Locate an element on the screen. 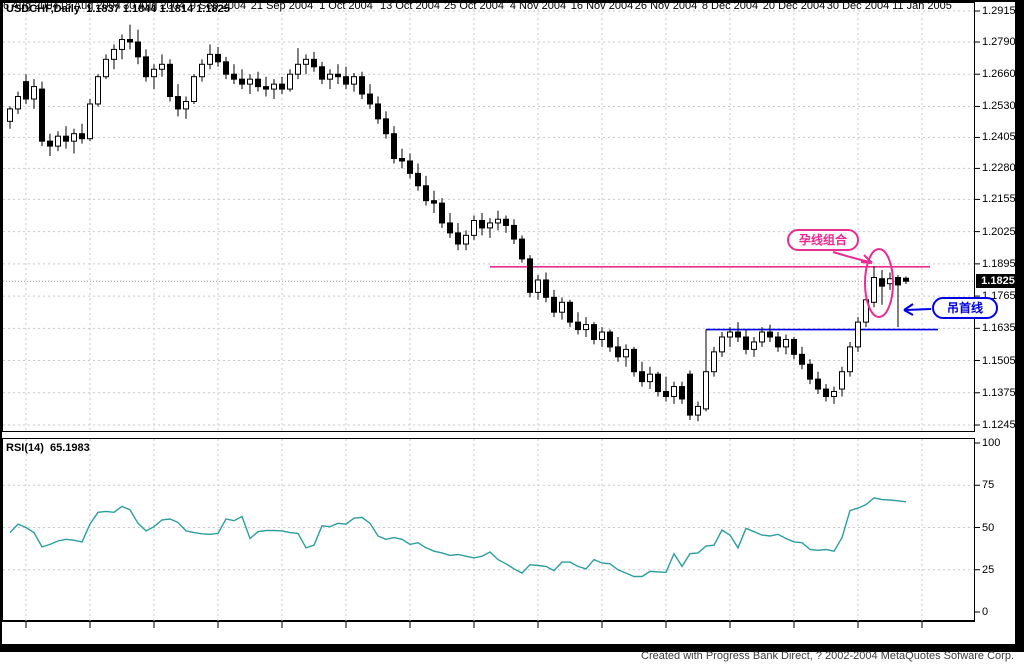 The height and width of the screenshot is (664, 1024). rsi-tick-label: 25 is located at coordinates (988, 569).